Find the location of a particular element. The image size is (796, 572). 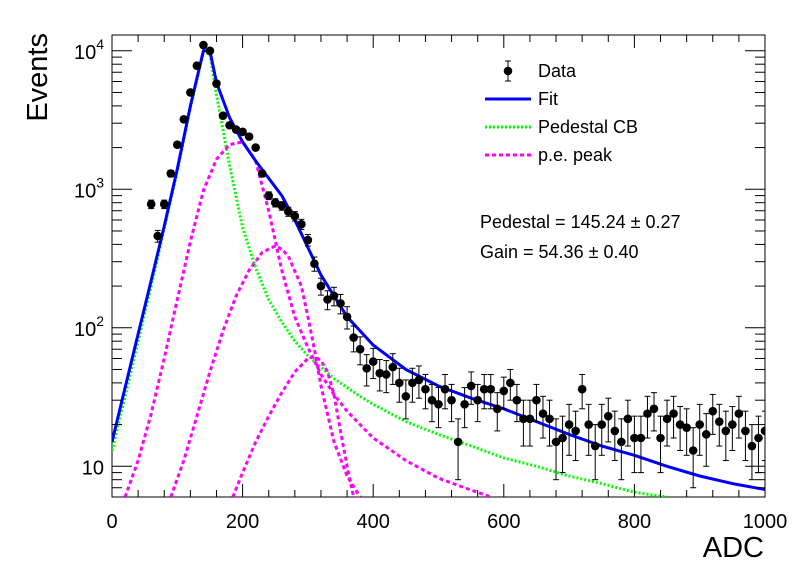

legend-label: Pedestal CB is located at coordinates (588, 127).